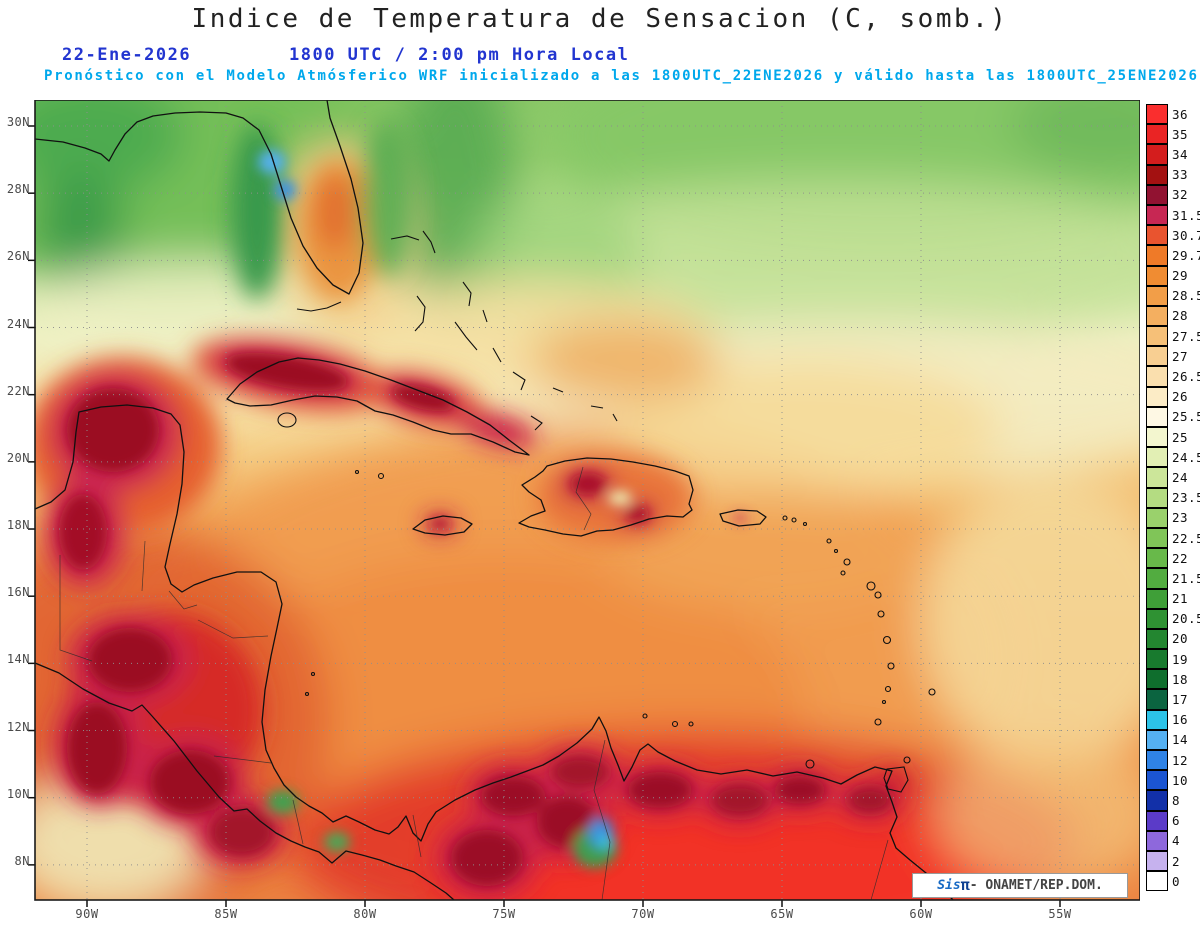 The width and height of the screenshot is (1200, 927). Describe the element at coordinates (965, 885) in the screenshot. I see `watermark-pi-symbol: π` at that location.